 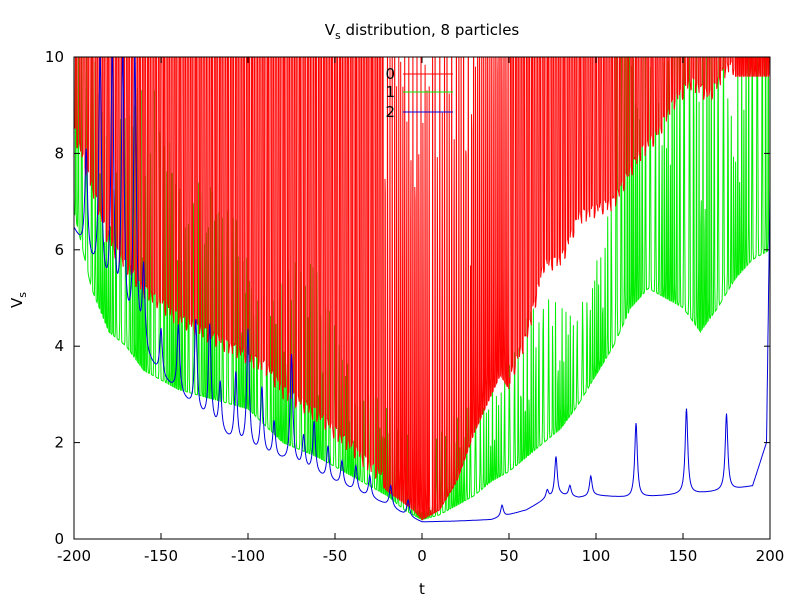 I want to click on x-tick-label: 150, so click(x=683, y=556).